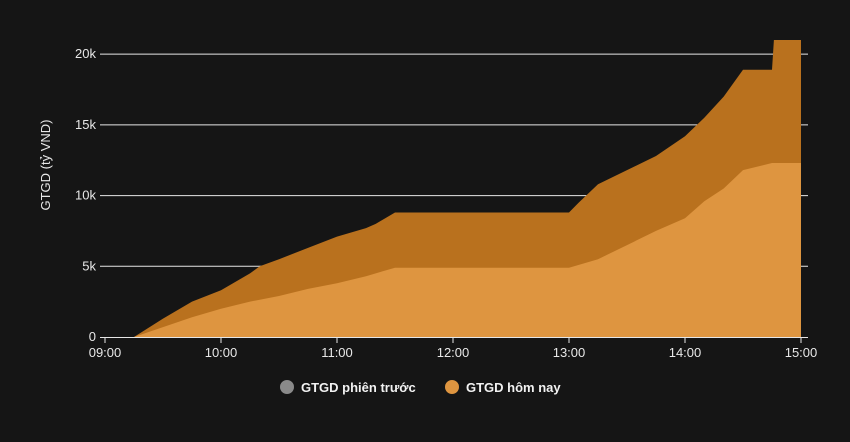 The image size is (850, 442). Describe the element at coordinates (85, 53) in the screenshot. I see `y-tick-label: 20k` at that location.